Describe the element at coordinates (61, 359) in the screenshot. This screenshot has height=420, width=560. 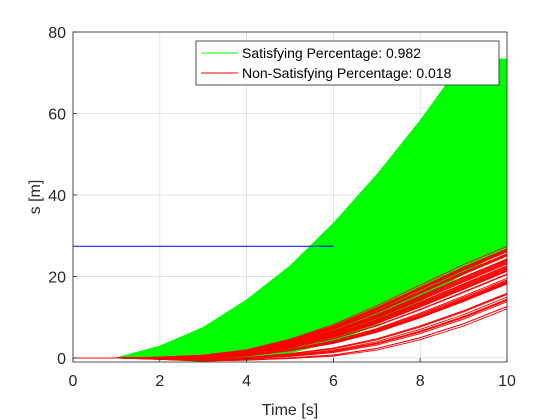
I see `y-tick-label: 0` at that location.